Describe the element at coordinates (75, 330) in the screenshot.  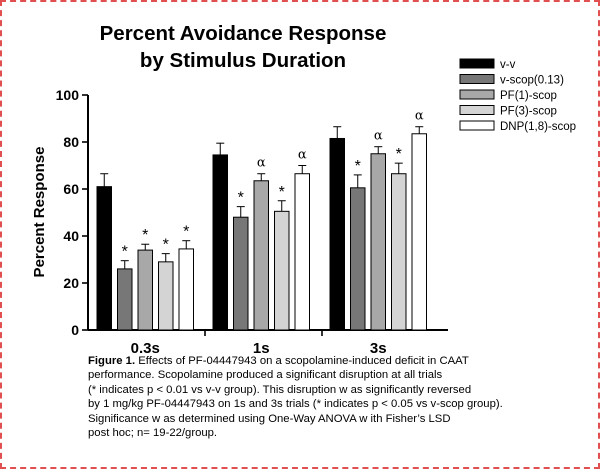
I see `y-tick-label: 0` at that location.